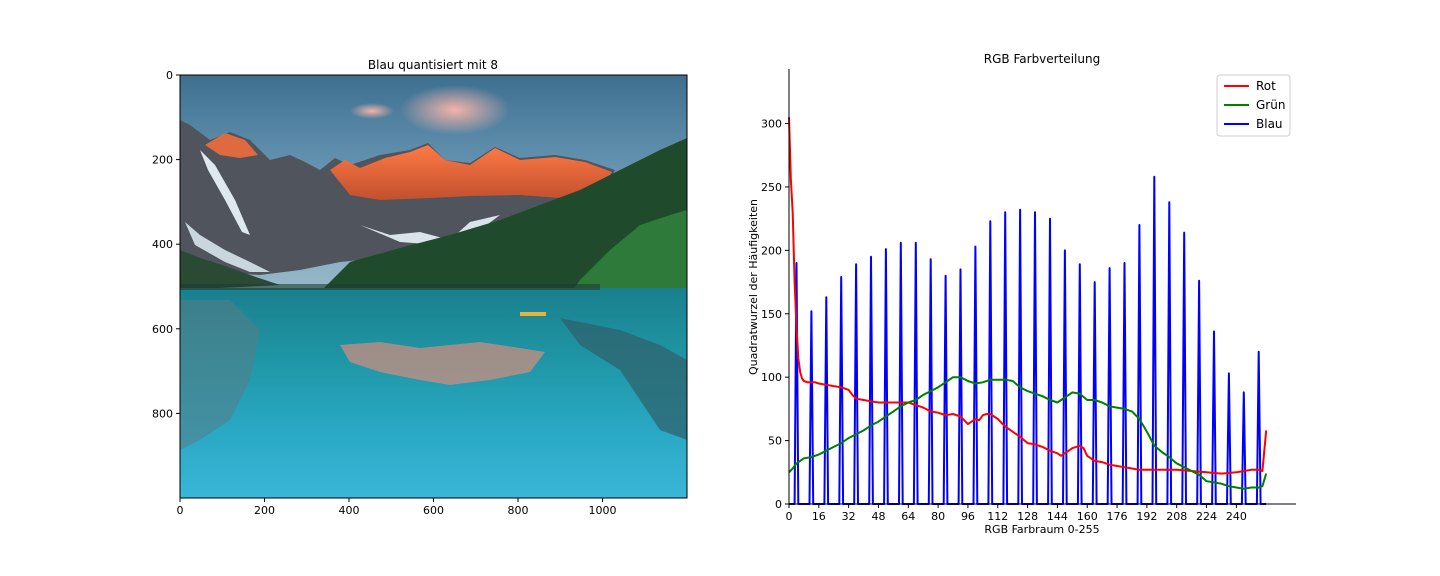 This screenshot has width=1440, height=576. What do you see at coordinates (771, 314) in the screenshot?
I see `y-tick-label: 150` at bounding box center [771, 314].